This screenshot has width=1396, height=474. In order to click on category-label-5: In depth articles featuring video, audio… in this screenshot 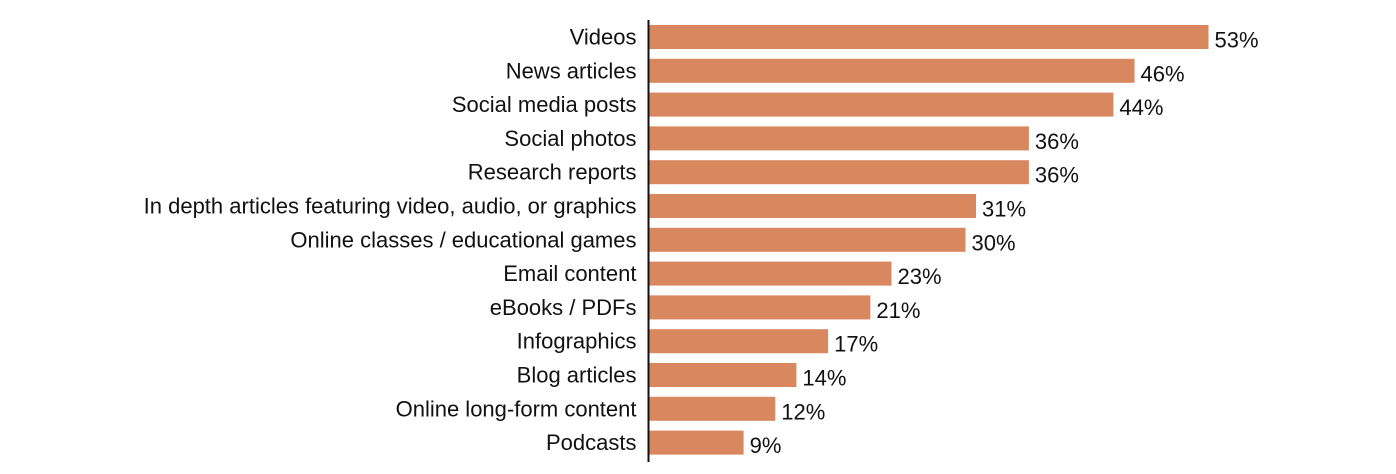, I will do `click(390, 206)`.